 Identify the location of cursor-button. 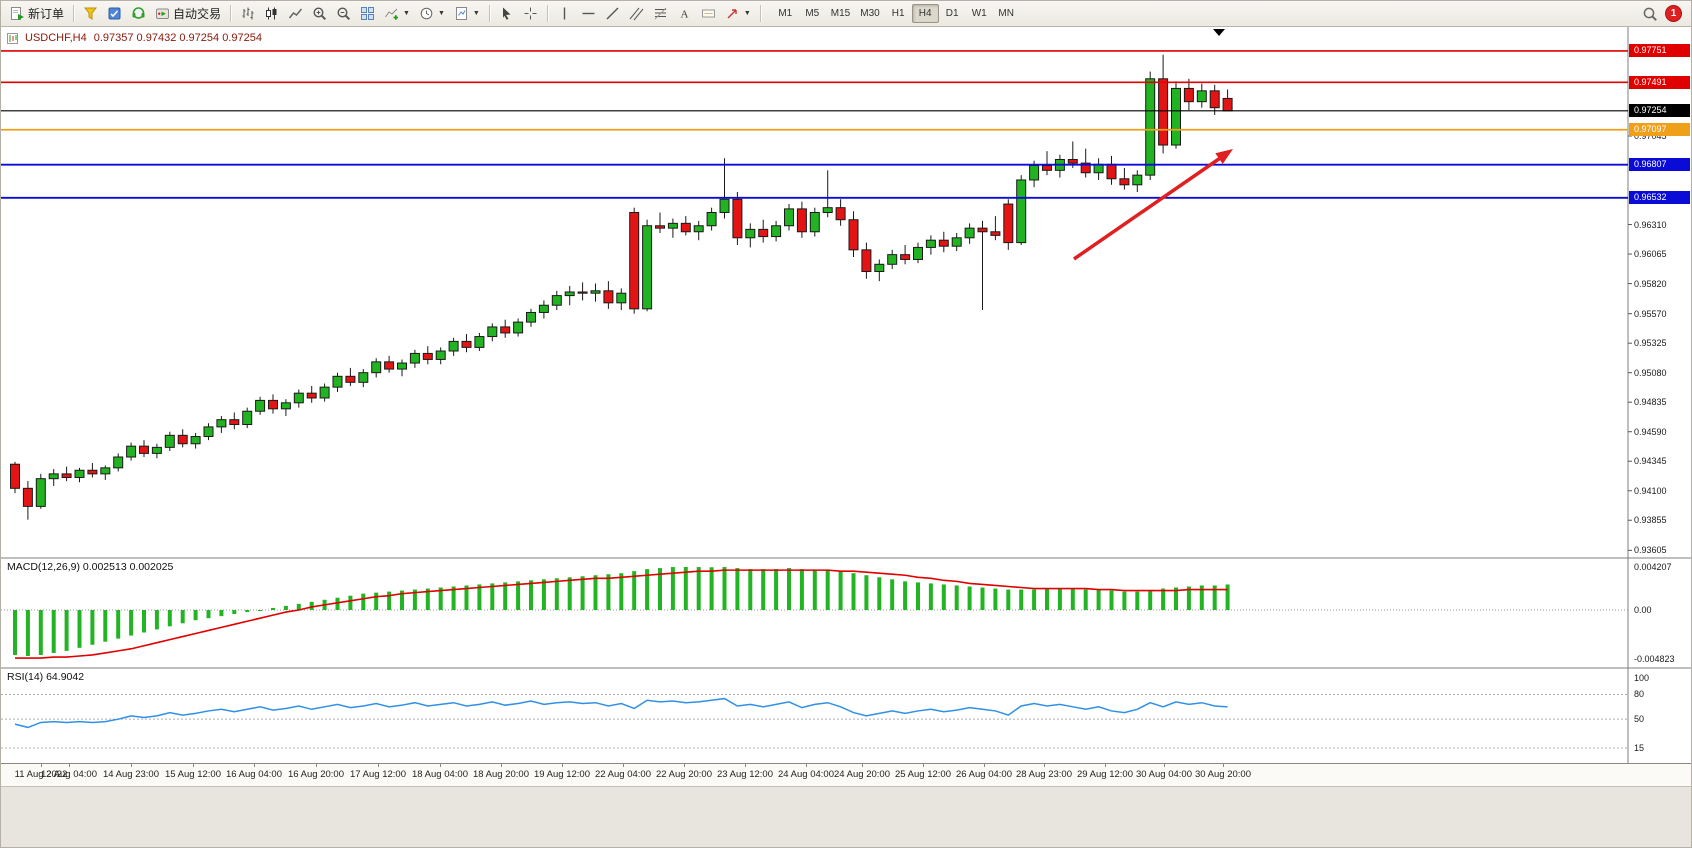
(506, 14).